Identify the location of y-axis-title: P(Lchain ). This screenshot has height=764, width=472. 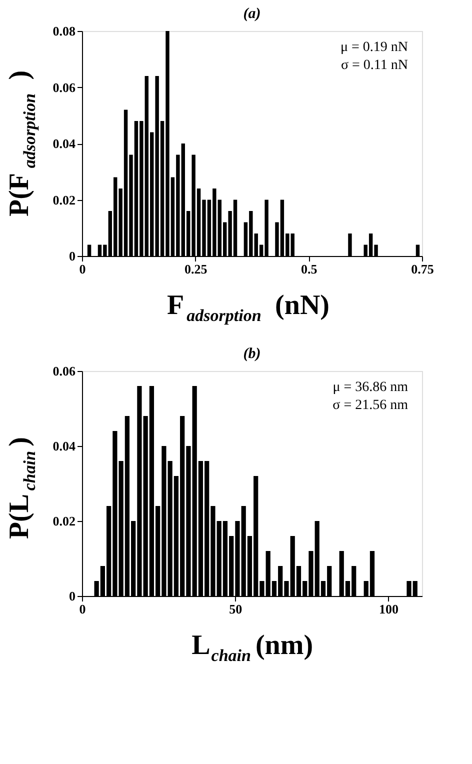
(21, 488).